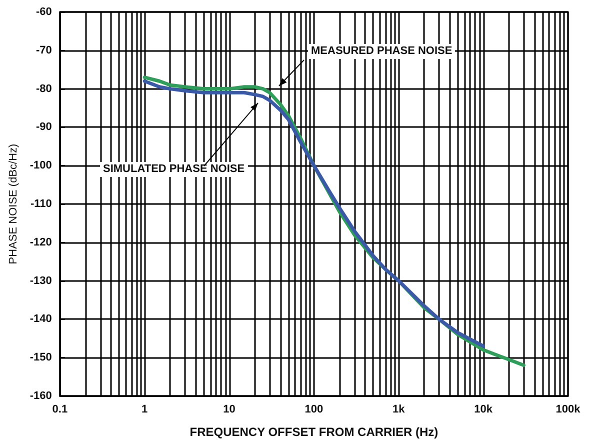 The width and height of the screenshot is (614, 446). What do you see at coordinates (484, 410) in the screenshot?
I see `x-tick-label: 10k` at bounding box center [484, 410].